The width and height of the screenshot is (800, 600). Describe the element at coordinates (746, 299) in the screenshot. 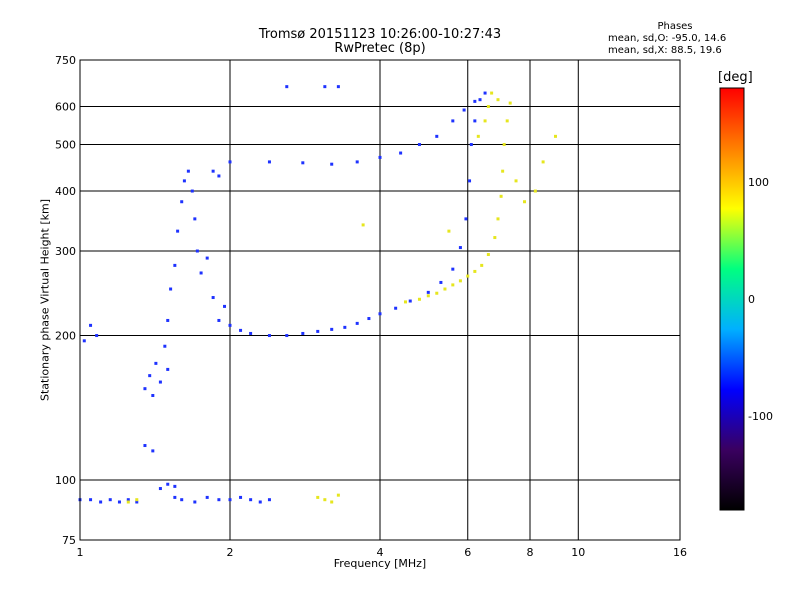

I see `colorbar: 100 0 -100` at that location.